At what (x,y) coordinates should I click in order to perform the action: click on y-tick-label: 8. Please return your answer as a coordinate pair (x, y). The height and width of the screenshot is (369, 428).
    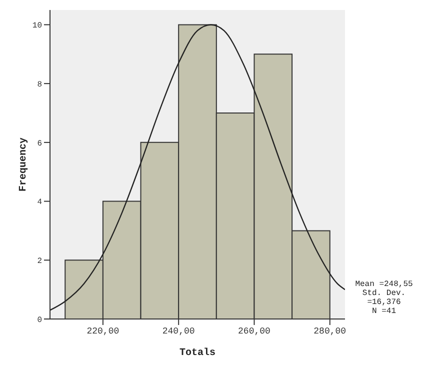
    Looking at the image, I should click on (39, 85).